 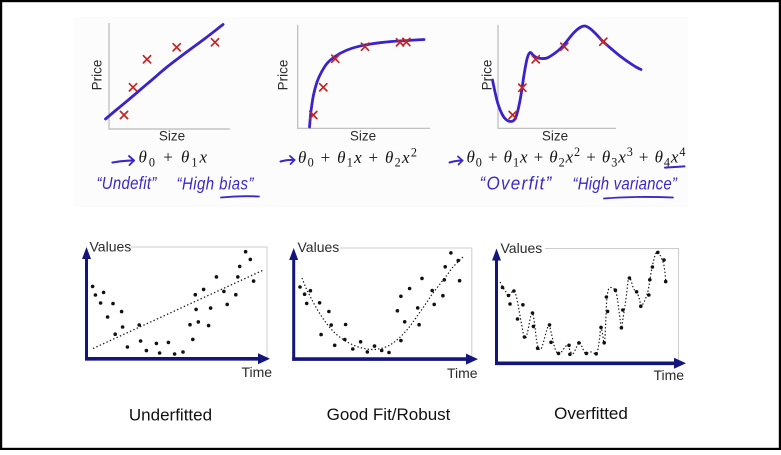 I want to click on svg-text: “High variance”, so click(x=626, y=183).